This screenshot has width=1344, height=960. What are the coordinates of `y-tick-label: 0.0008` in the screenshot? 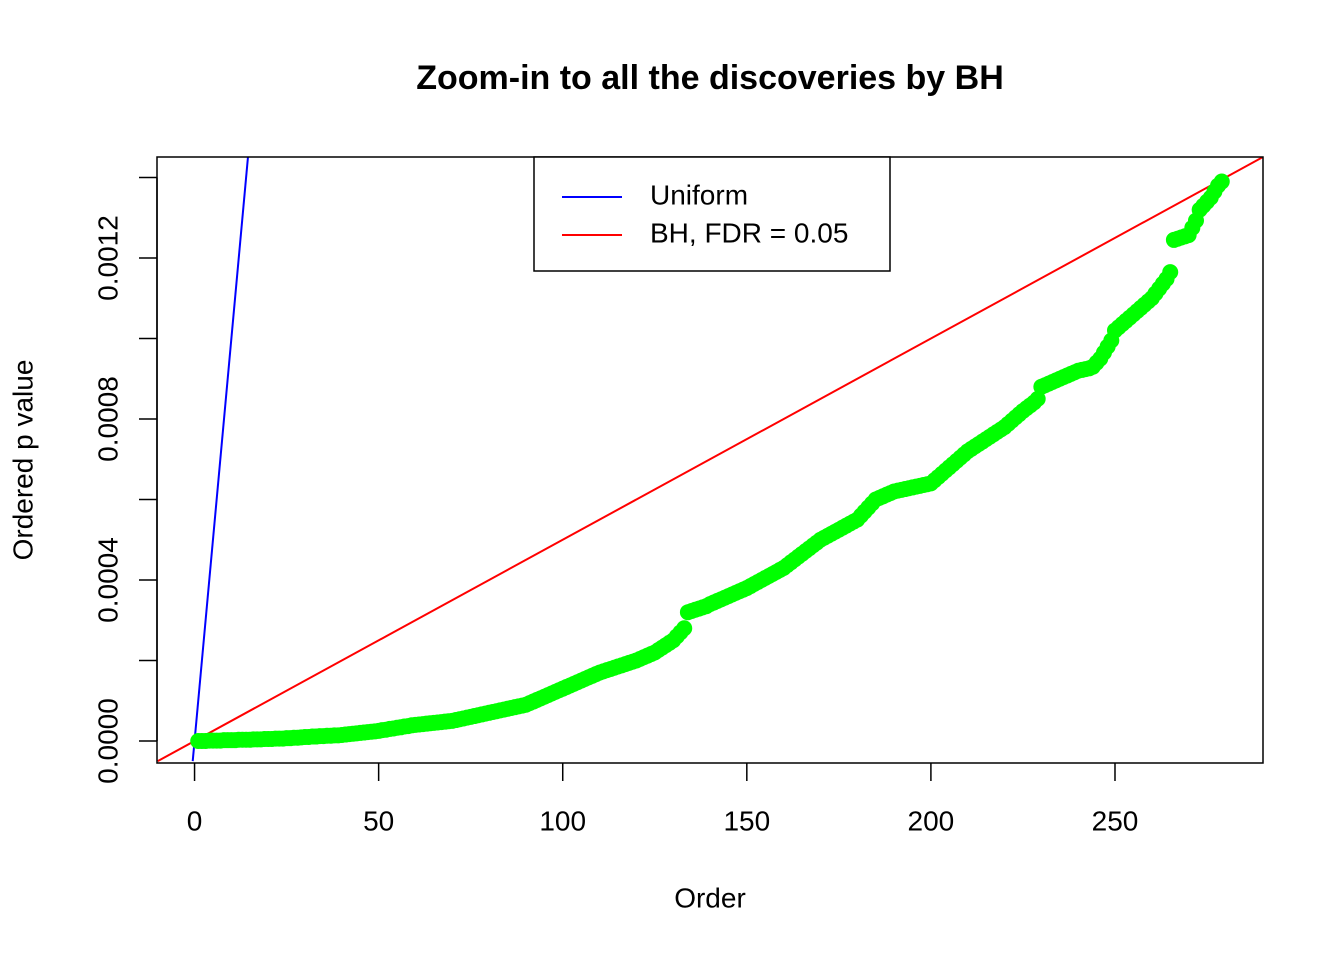 It's located at (107, 419).